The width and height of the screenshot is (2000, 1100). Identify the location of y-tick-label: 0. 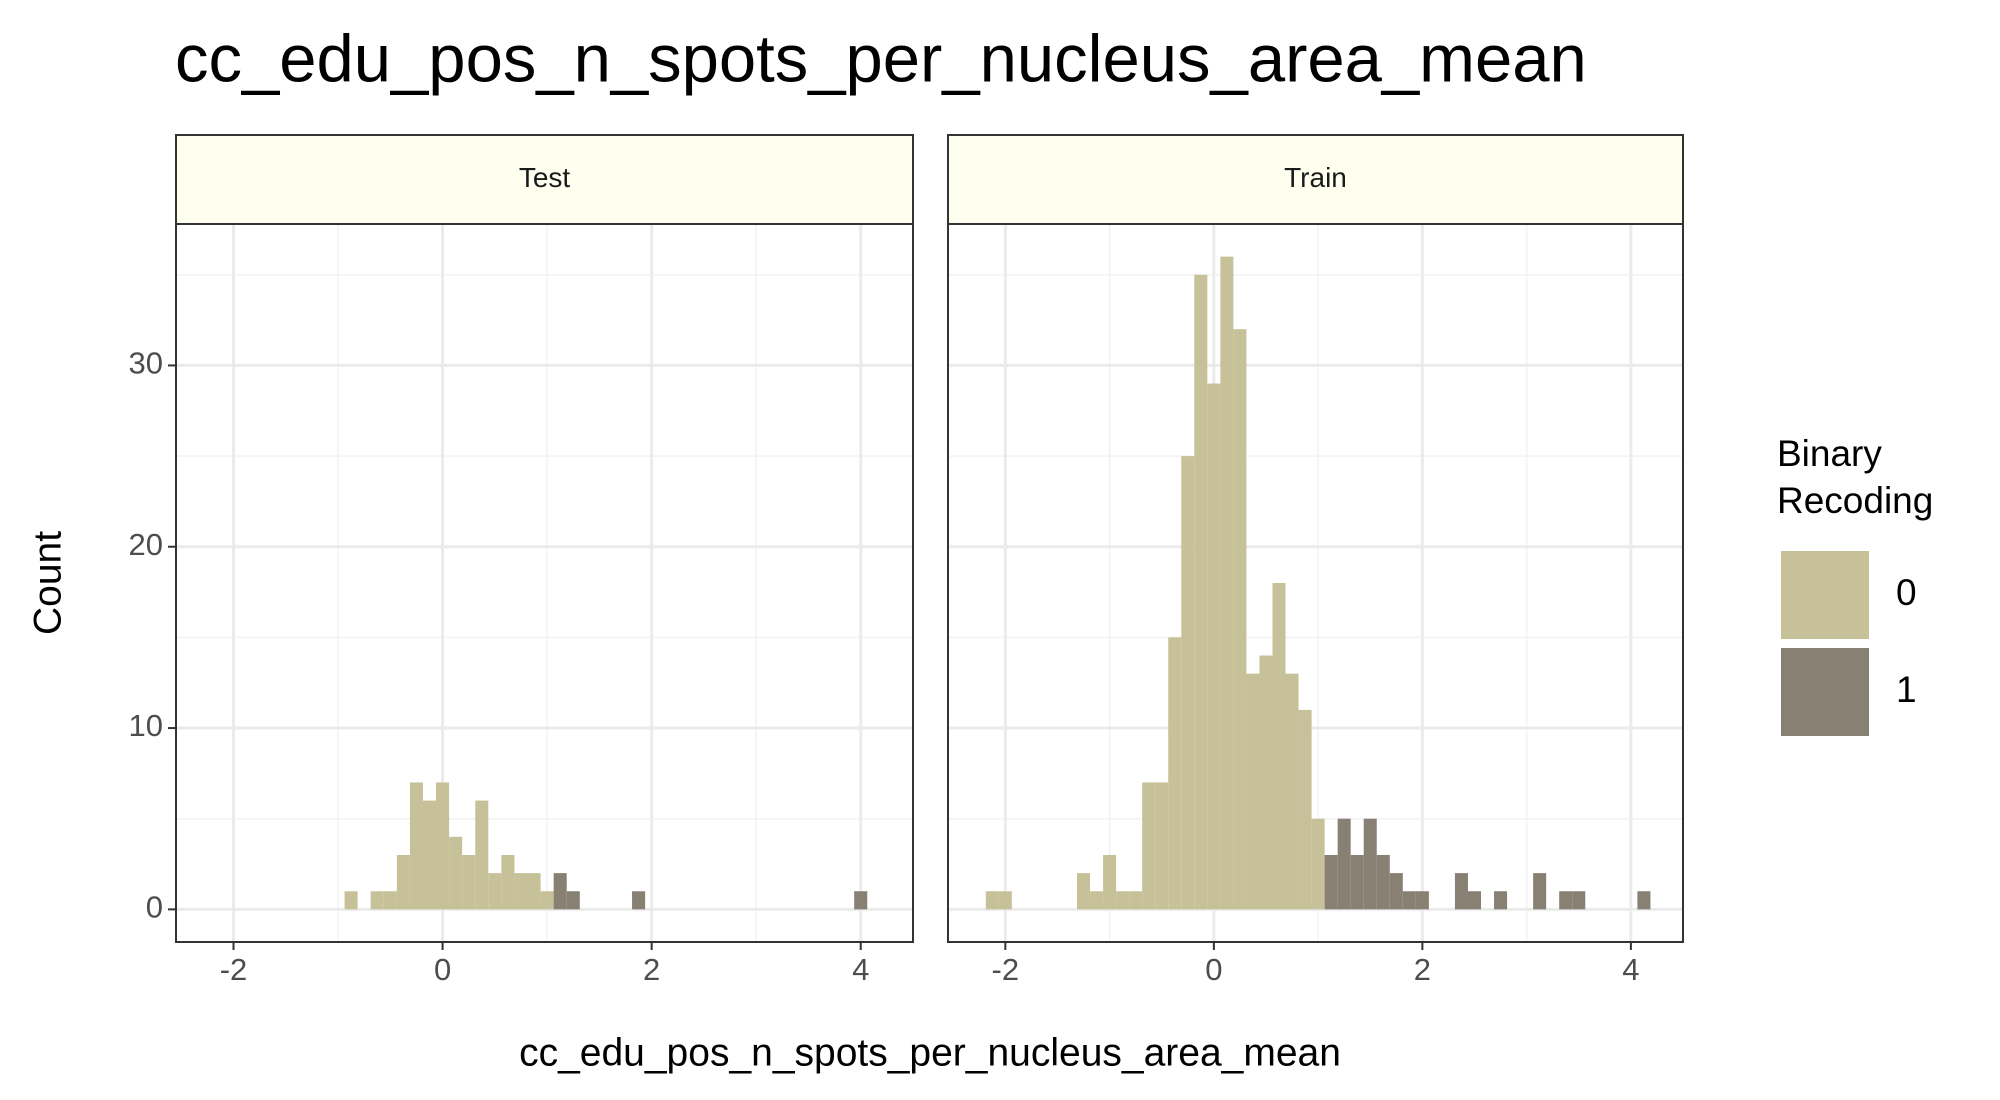
(154, 907).